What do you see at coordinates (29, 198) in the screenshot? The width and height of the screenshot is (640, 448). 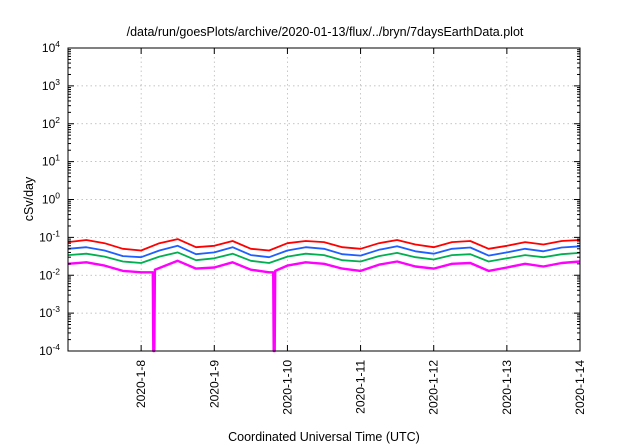 I see `y-axis-label: cSv/day` at bounding box center [29, 198].